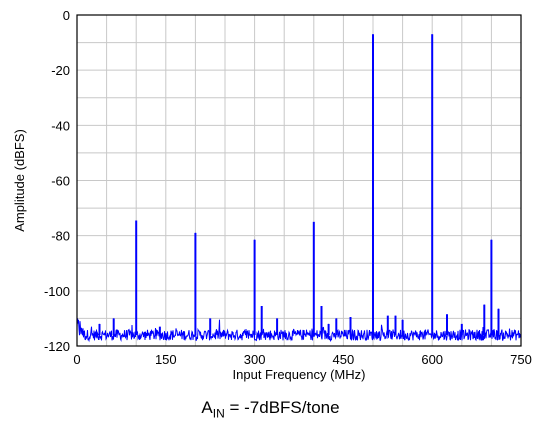 This screenshot has height=428, width=541. What do you see at coordinates (66, 15) in the screenshot?
I see `y-tick-label: 0` at bounding box center [66, 15].